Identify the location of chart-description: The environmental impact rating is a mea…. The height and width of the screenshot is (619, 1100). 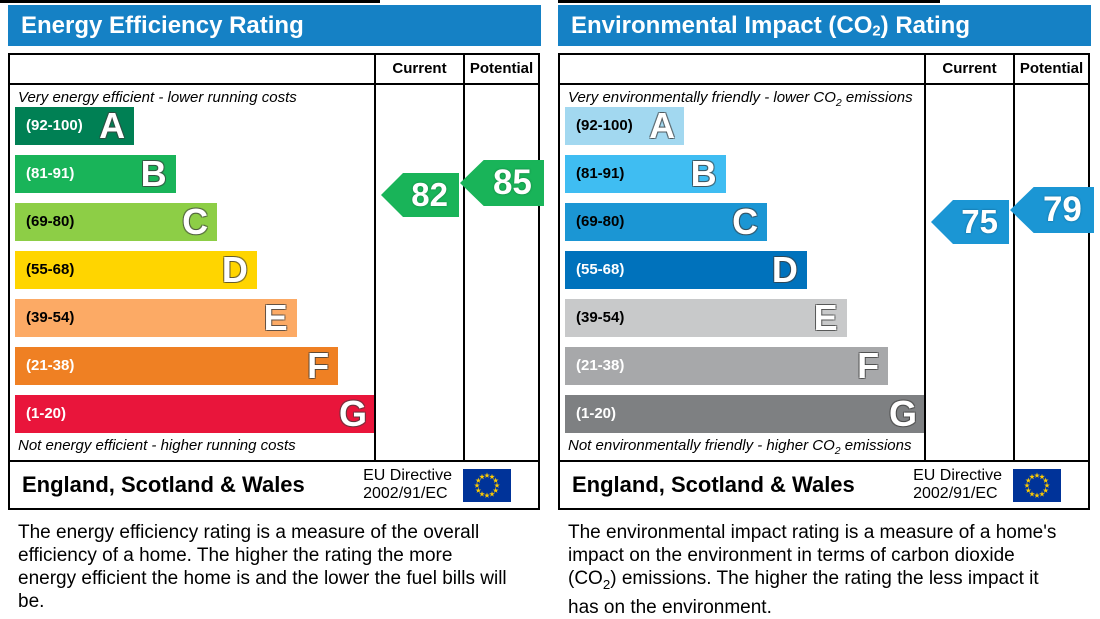
(812, 570).